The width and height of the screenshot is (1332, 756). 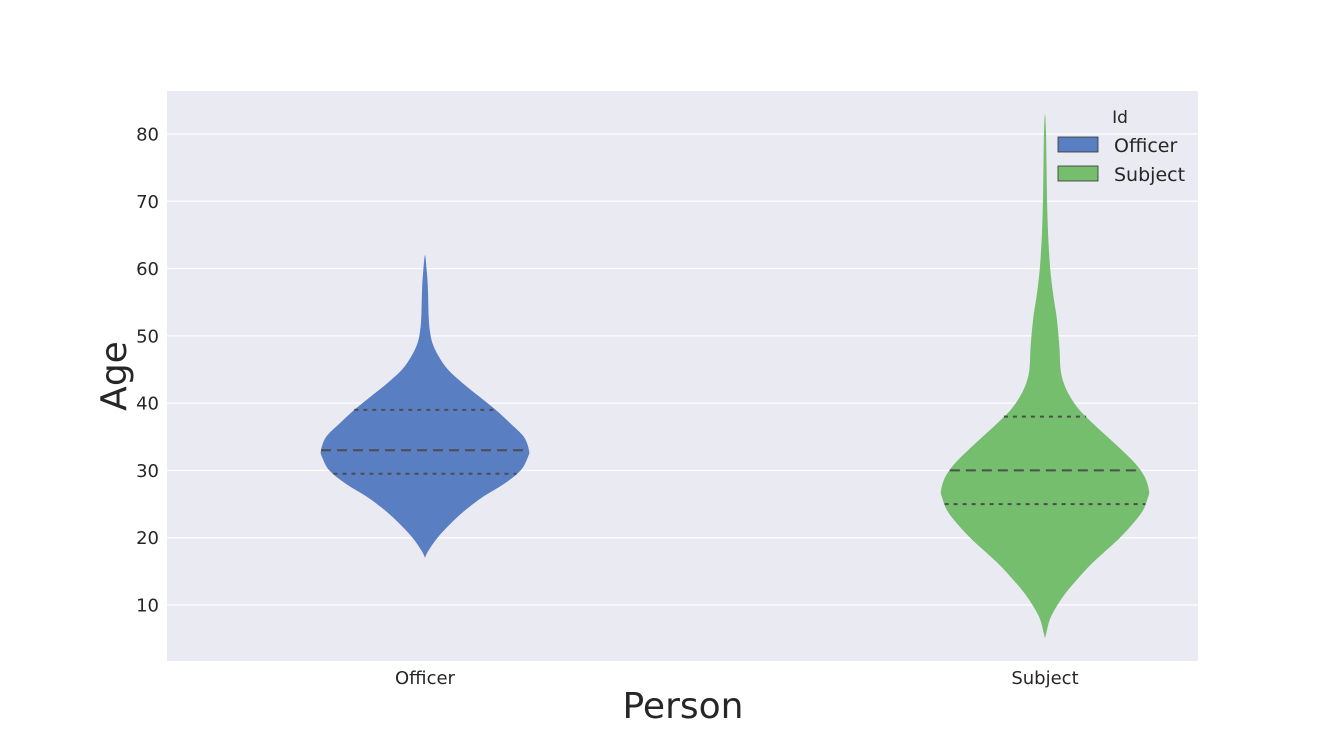 What do you see at coordinates (1120, 118) in the screenshot?
I see `legend-title: Id` at bounding box center [1120, 118].